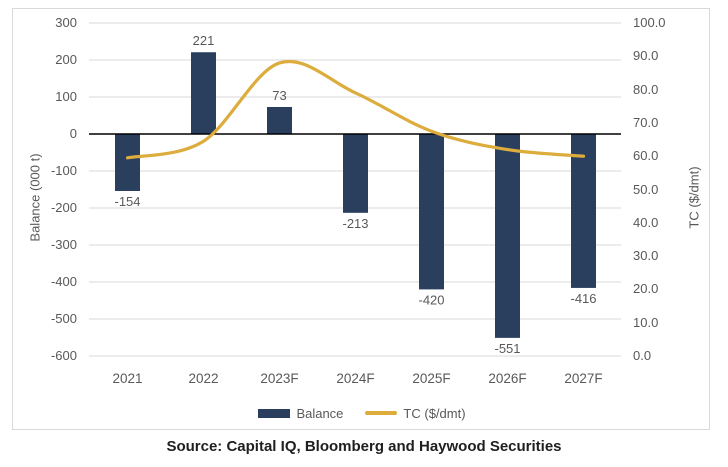 The height and width of the screenshot is (467, 728). I want to click on right-axis-tick-label: 60.0, so click(646, 156).